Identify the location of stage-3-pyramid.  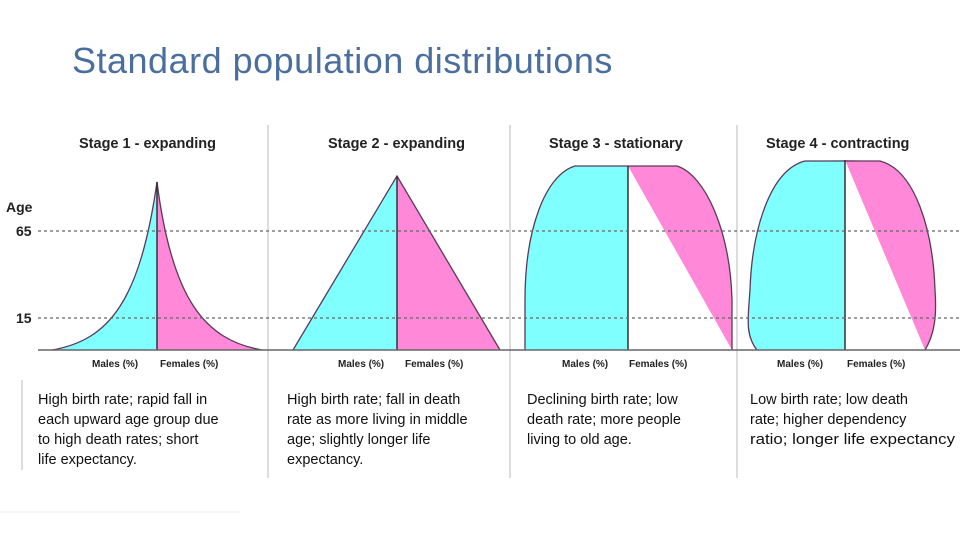
(628, 257).